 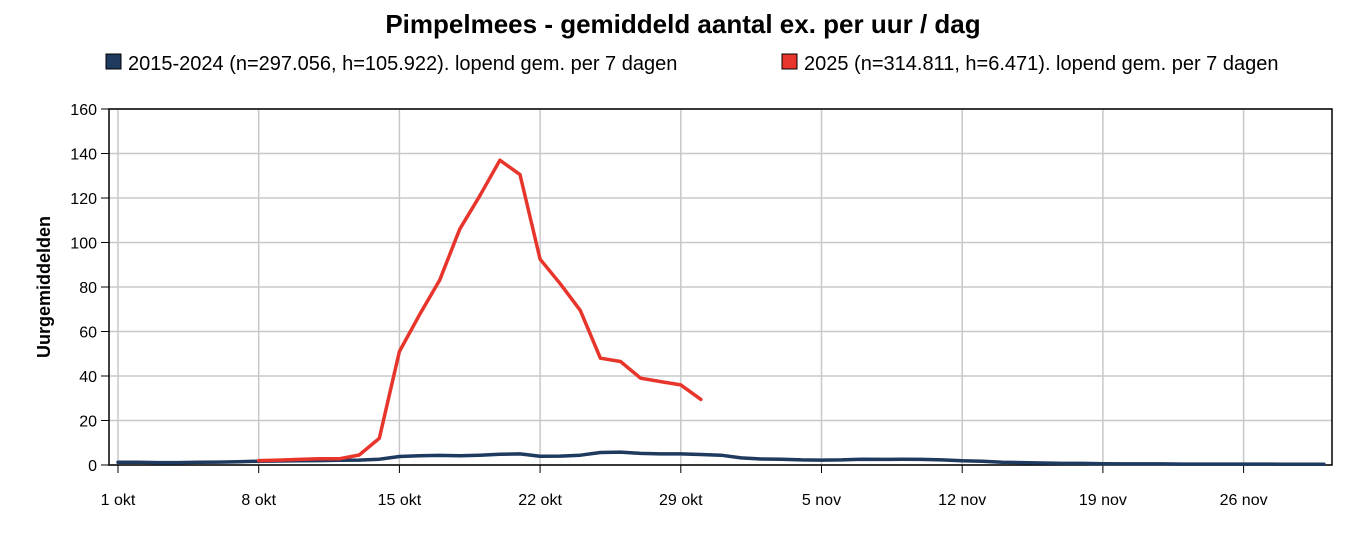 I want to click on legend-swatch-2025, so click(x=789, y=61).